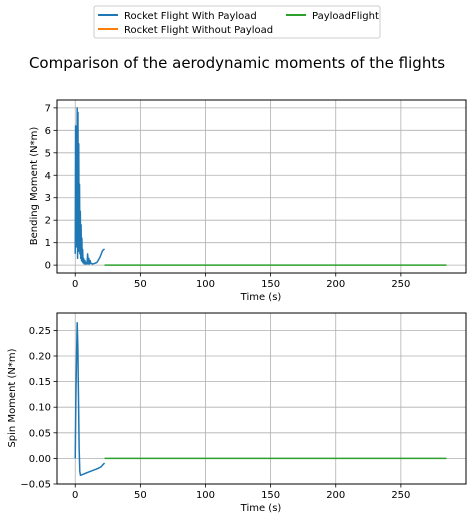 The height and width of the screenshot is (520, 474). Describe the element at coordinates (205, 284) in the screenshot. I see `bending-x-tick-label: 100` at that location.